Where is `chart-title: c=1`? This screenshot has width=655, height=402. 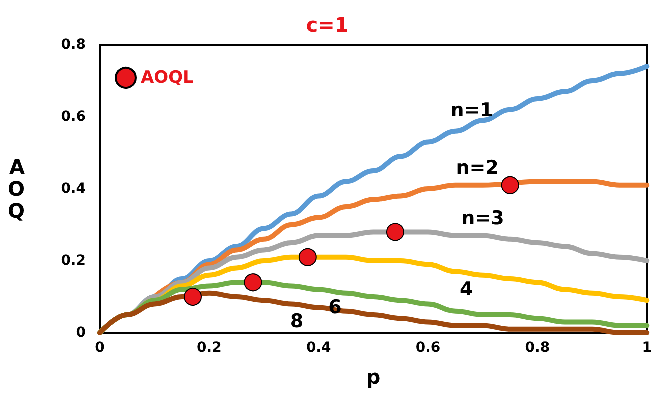
chart-title: c=1 is located at coordinates (327, 25).